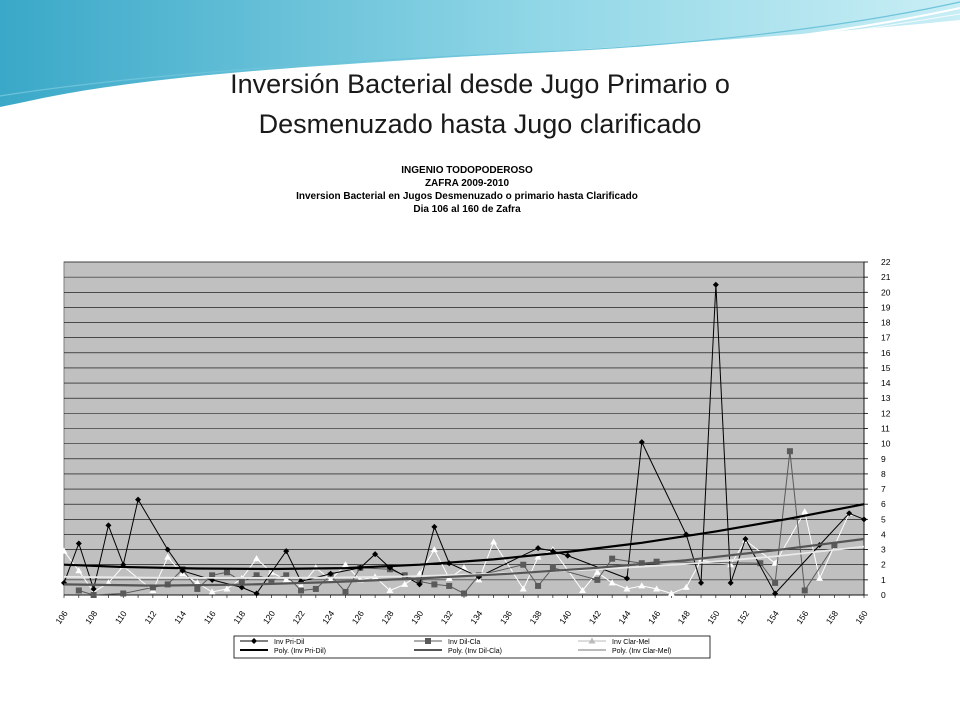 The width and height of the screenshot is (960, 720). I want to click on y-tick-label: 0, so click(883, 595).